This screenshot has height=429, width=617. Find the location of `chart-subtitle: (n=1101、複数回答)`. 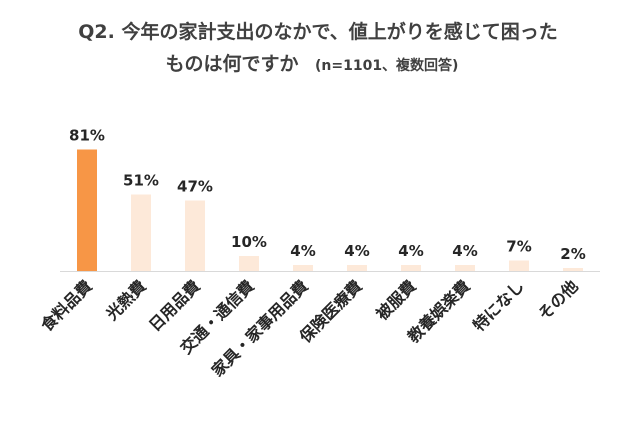

chart-subtitle: (n=1101、複数回答) is located at coordinates (386, 65).